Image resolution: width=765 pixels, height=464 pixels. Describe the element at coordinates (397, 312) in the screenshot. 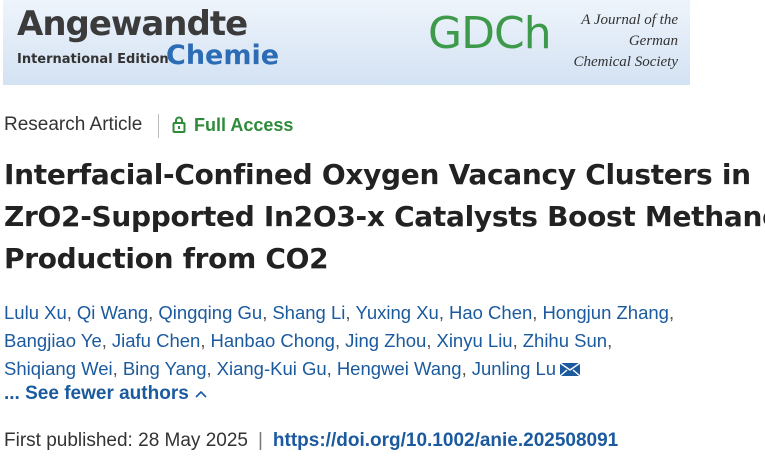

I see `author-name: Yuxing Xu` at that location.